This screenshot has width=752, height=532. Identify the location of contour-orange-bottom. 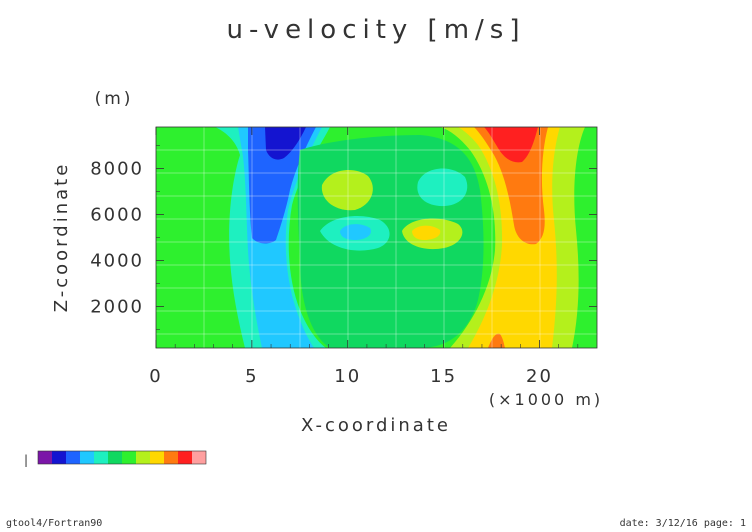
(496, 340).